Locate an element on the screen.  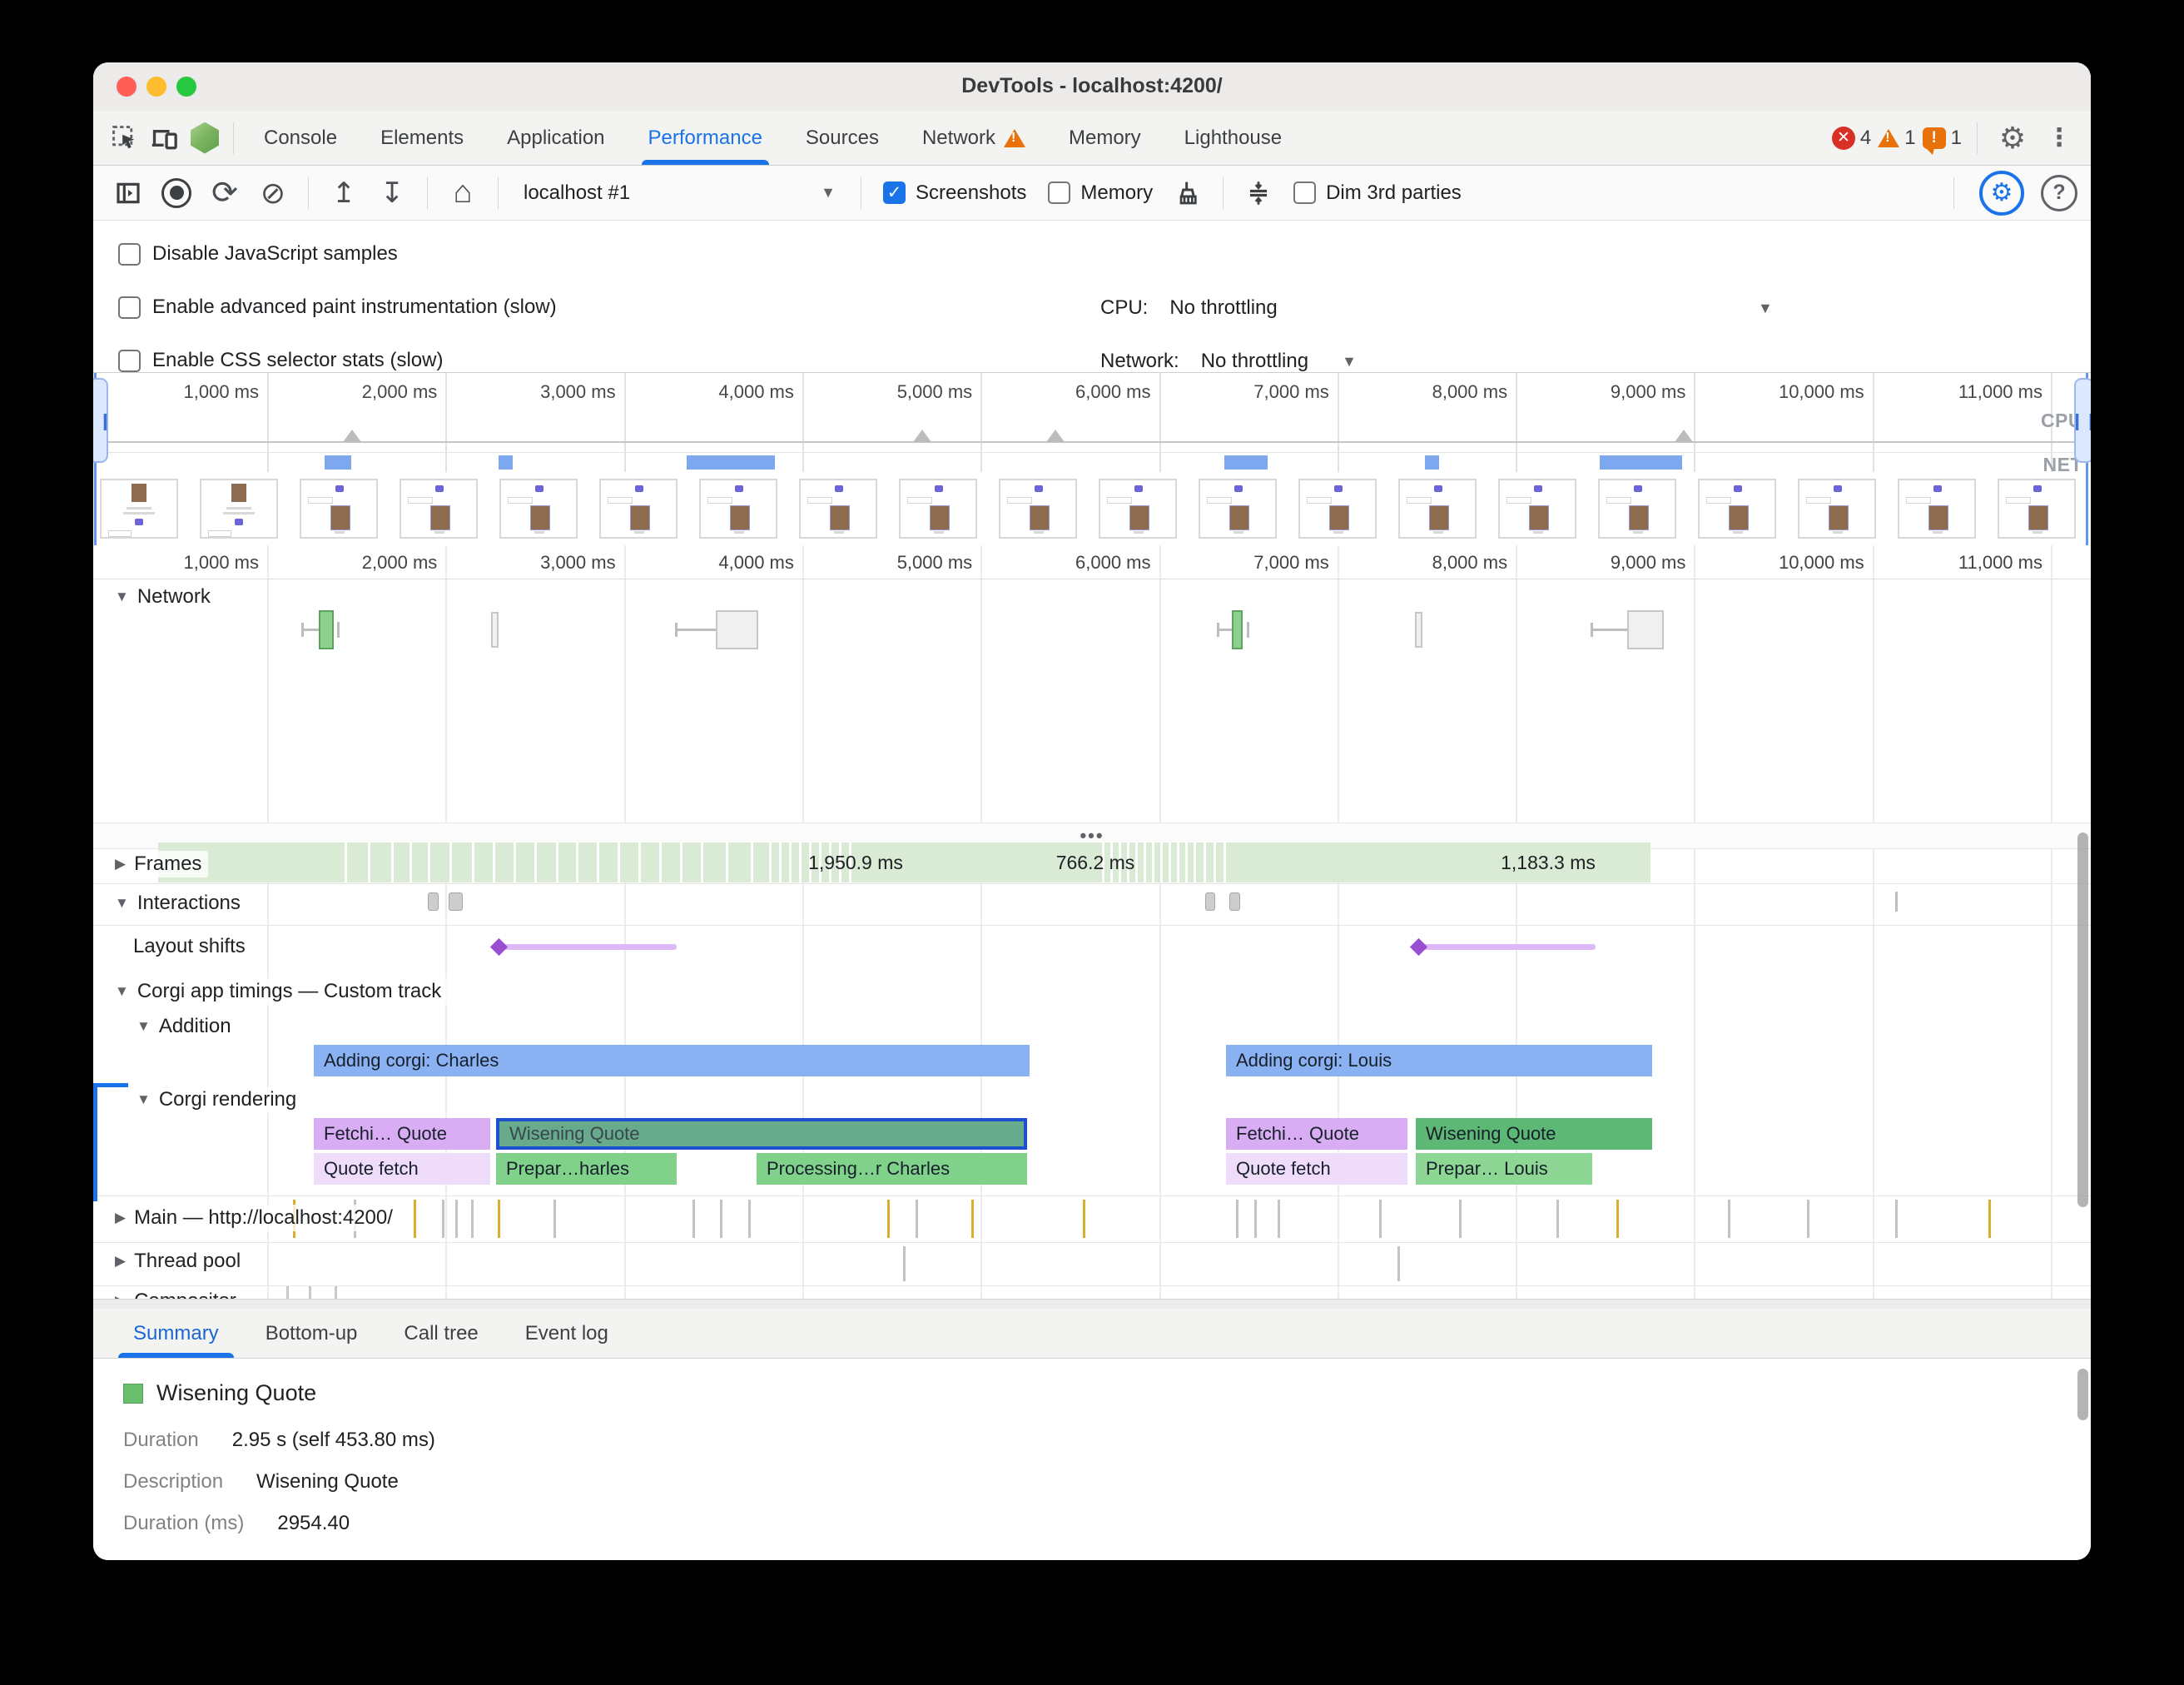
custom-track-header: ▼ Corgi app timings — Custom track is located at coordinates (278, 992).